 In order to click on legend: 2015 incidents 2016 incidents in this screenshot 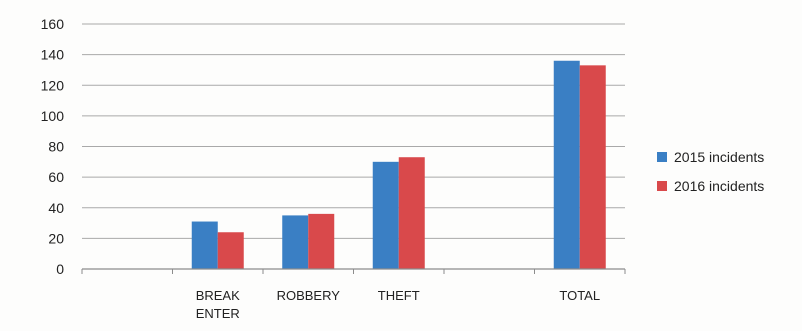, I will do `click(710, 171)`.